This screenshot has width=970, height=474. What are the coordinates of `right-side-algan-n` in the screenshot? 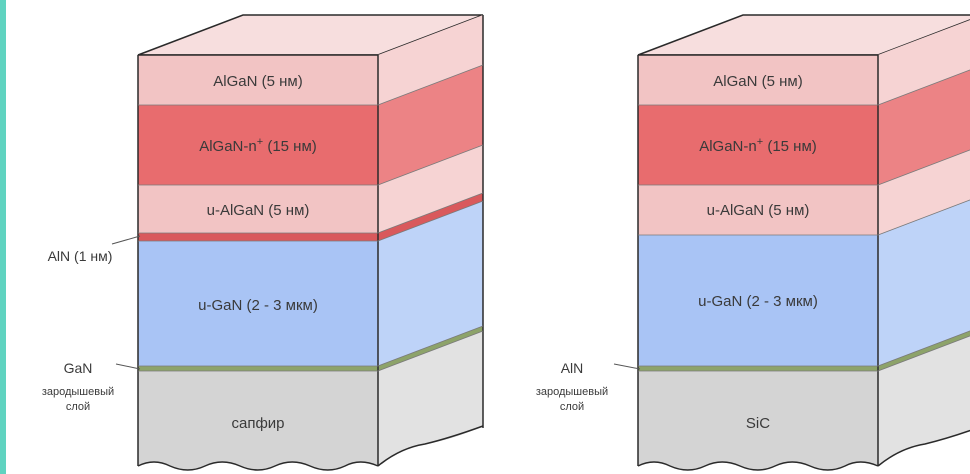 It's located at (924, 127).